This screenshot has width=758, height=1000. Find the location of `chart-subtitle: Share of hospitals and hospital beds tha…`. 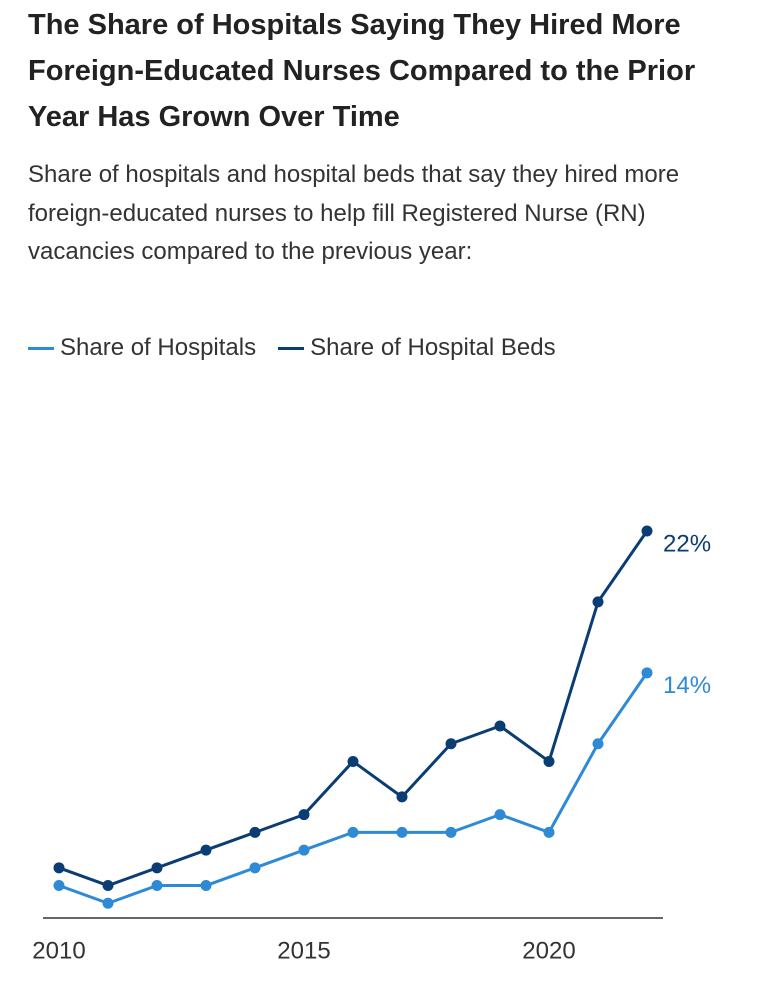

chart-subtitle: Share of hospitals and hospital beds tha… is located at coordinates (354, 213).